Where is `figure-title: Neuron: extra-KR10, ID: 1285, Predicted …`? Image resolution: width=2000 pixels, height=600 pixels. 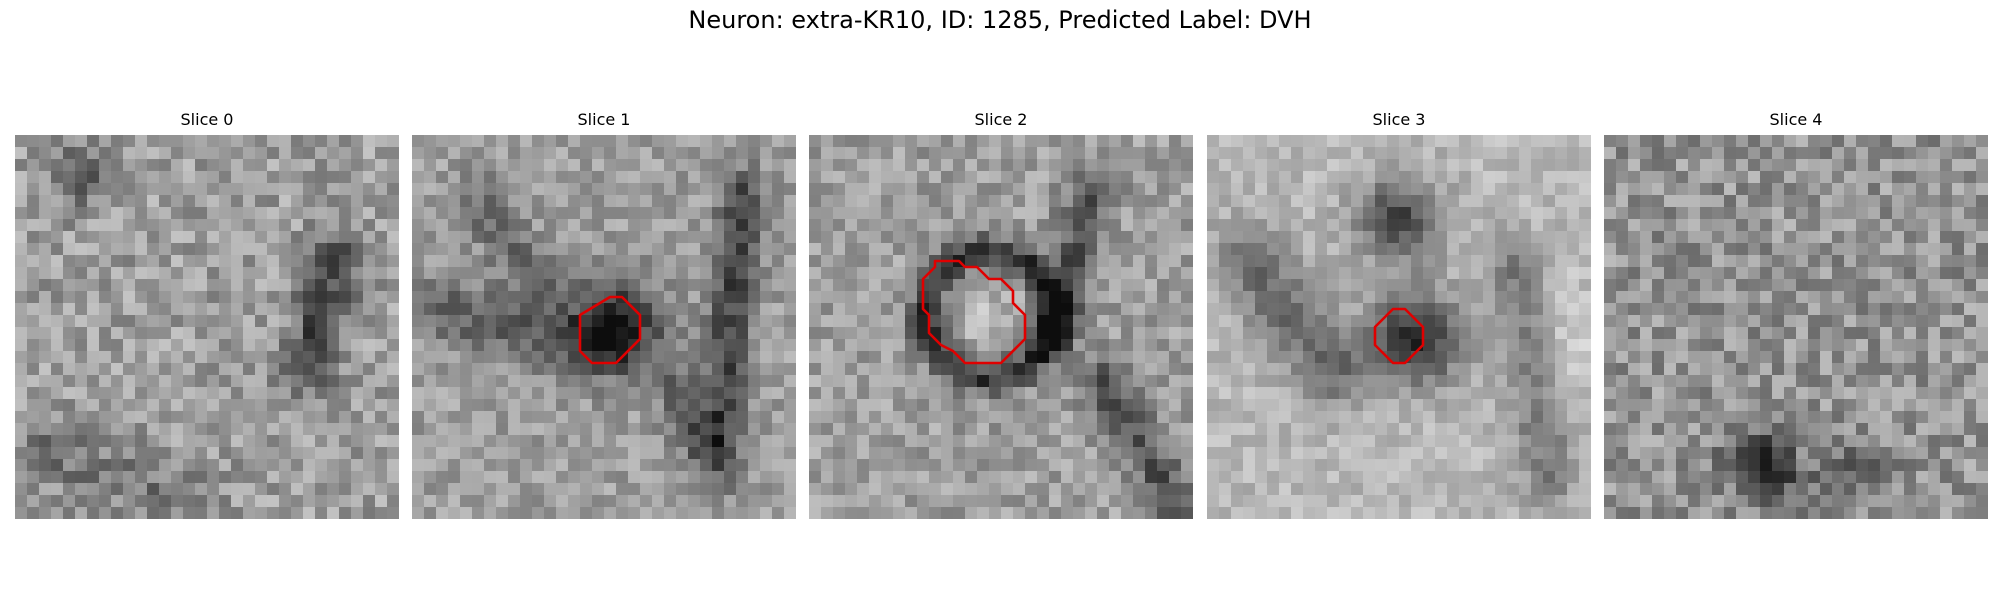
figure-title: Neuron: extra-KR10, ID: 1285, Predicted … is located at coordinates (1000, 20).